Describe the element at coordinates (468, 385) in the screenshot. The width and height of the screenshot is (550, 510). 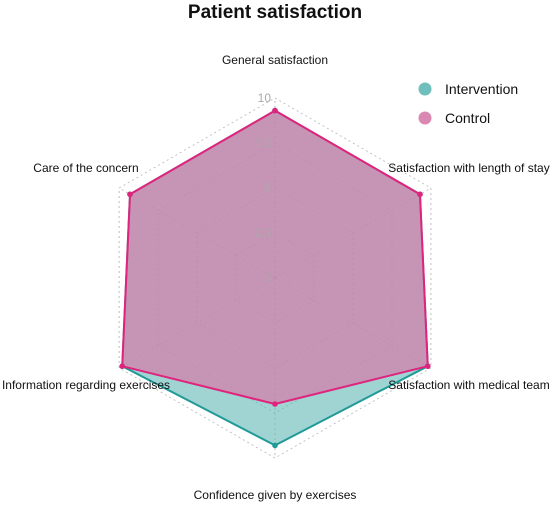
I see `axis-label: Satisfaction with medical team` at that location.